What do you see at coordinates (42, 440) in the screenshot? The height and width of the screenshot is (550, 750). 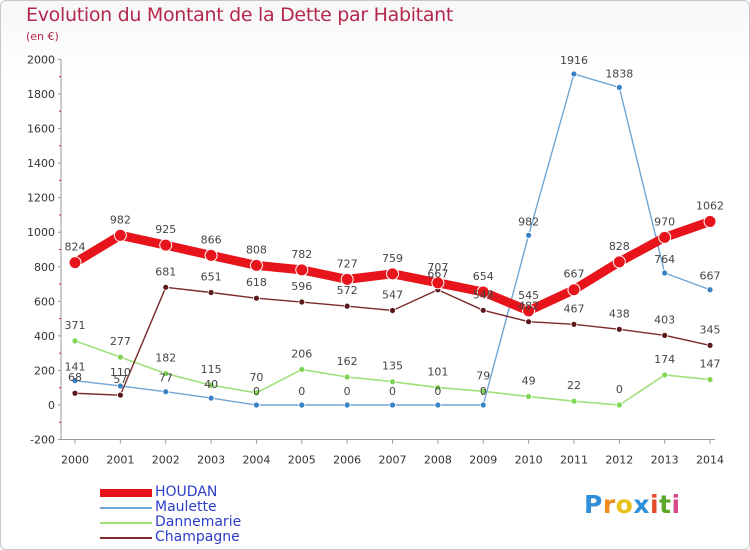 I see `y-tick-label: -200` at bounding box center [42, 440].